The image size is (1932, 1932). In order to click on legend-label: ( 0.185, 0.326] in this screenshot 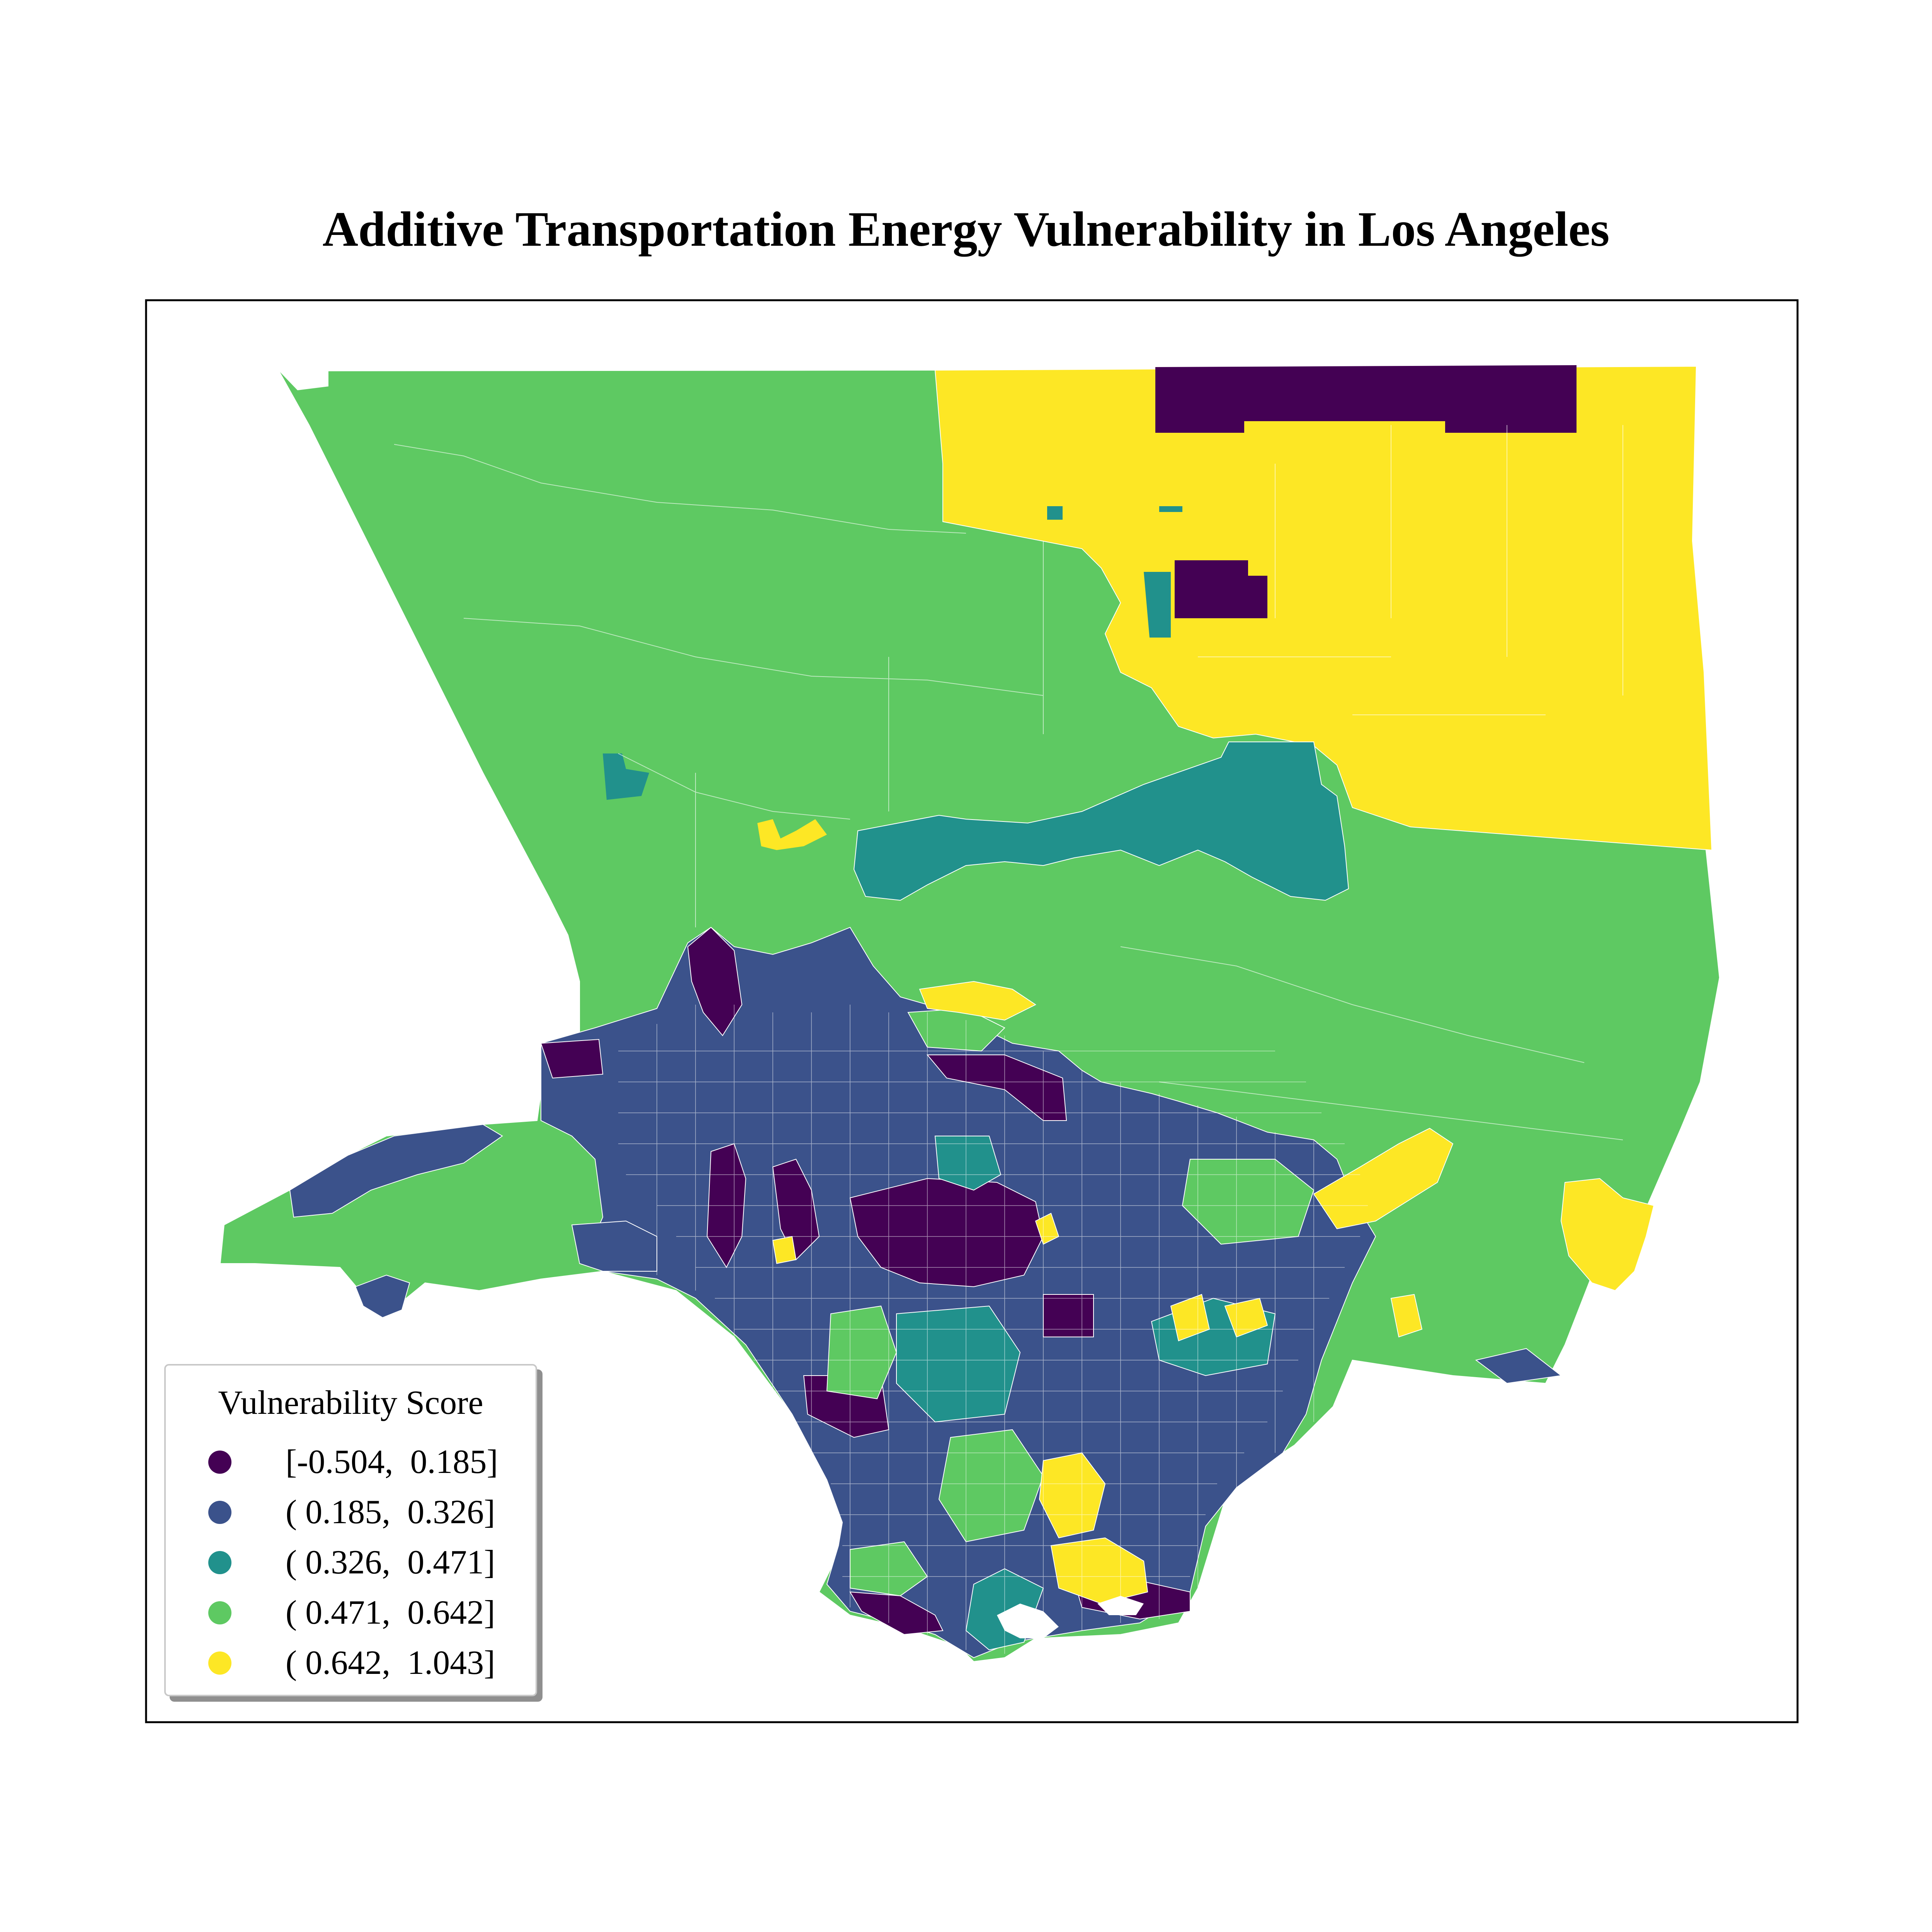, I will do `click(390, 1512)`.